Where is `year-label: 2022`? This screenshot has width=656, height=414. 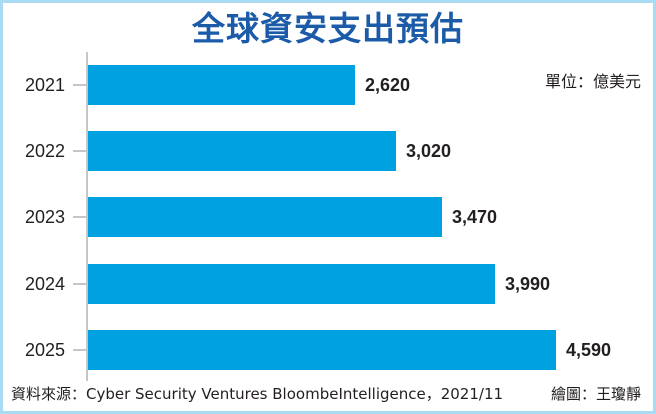 year-label: 2022 is located at coordinates (44, 151).